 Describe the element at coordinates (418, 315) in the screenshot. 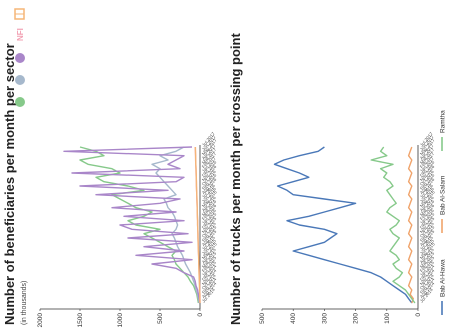

I see `trucks-y-tick-label: 0` at that location.